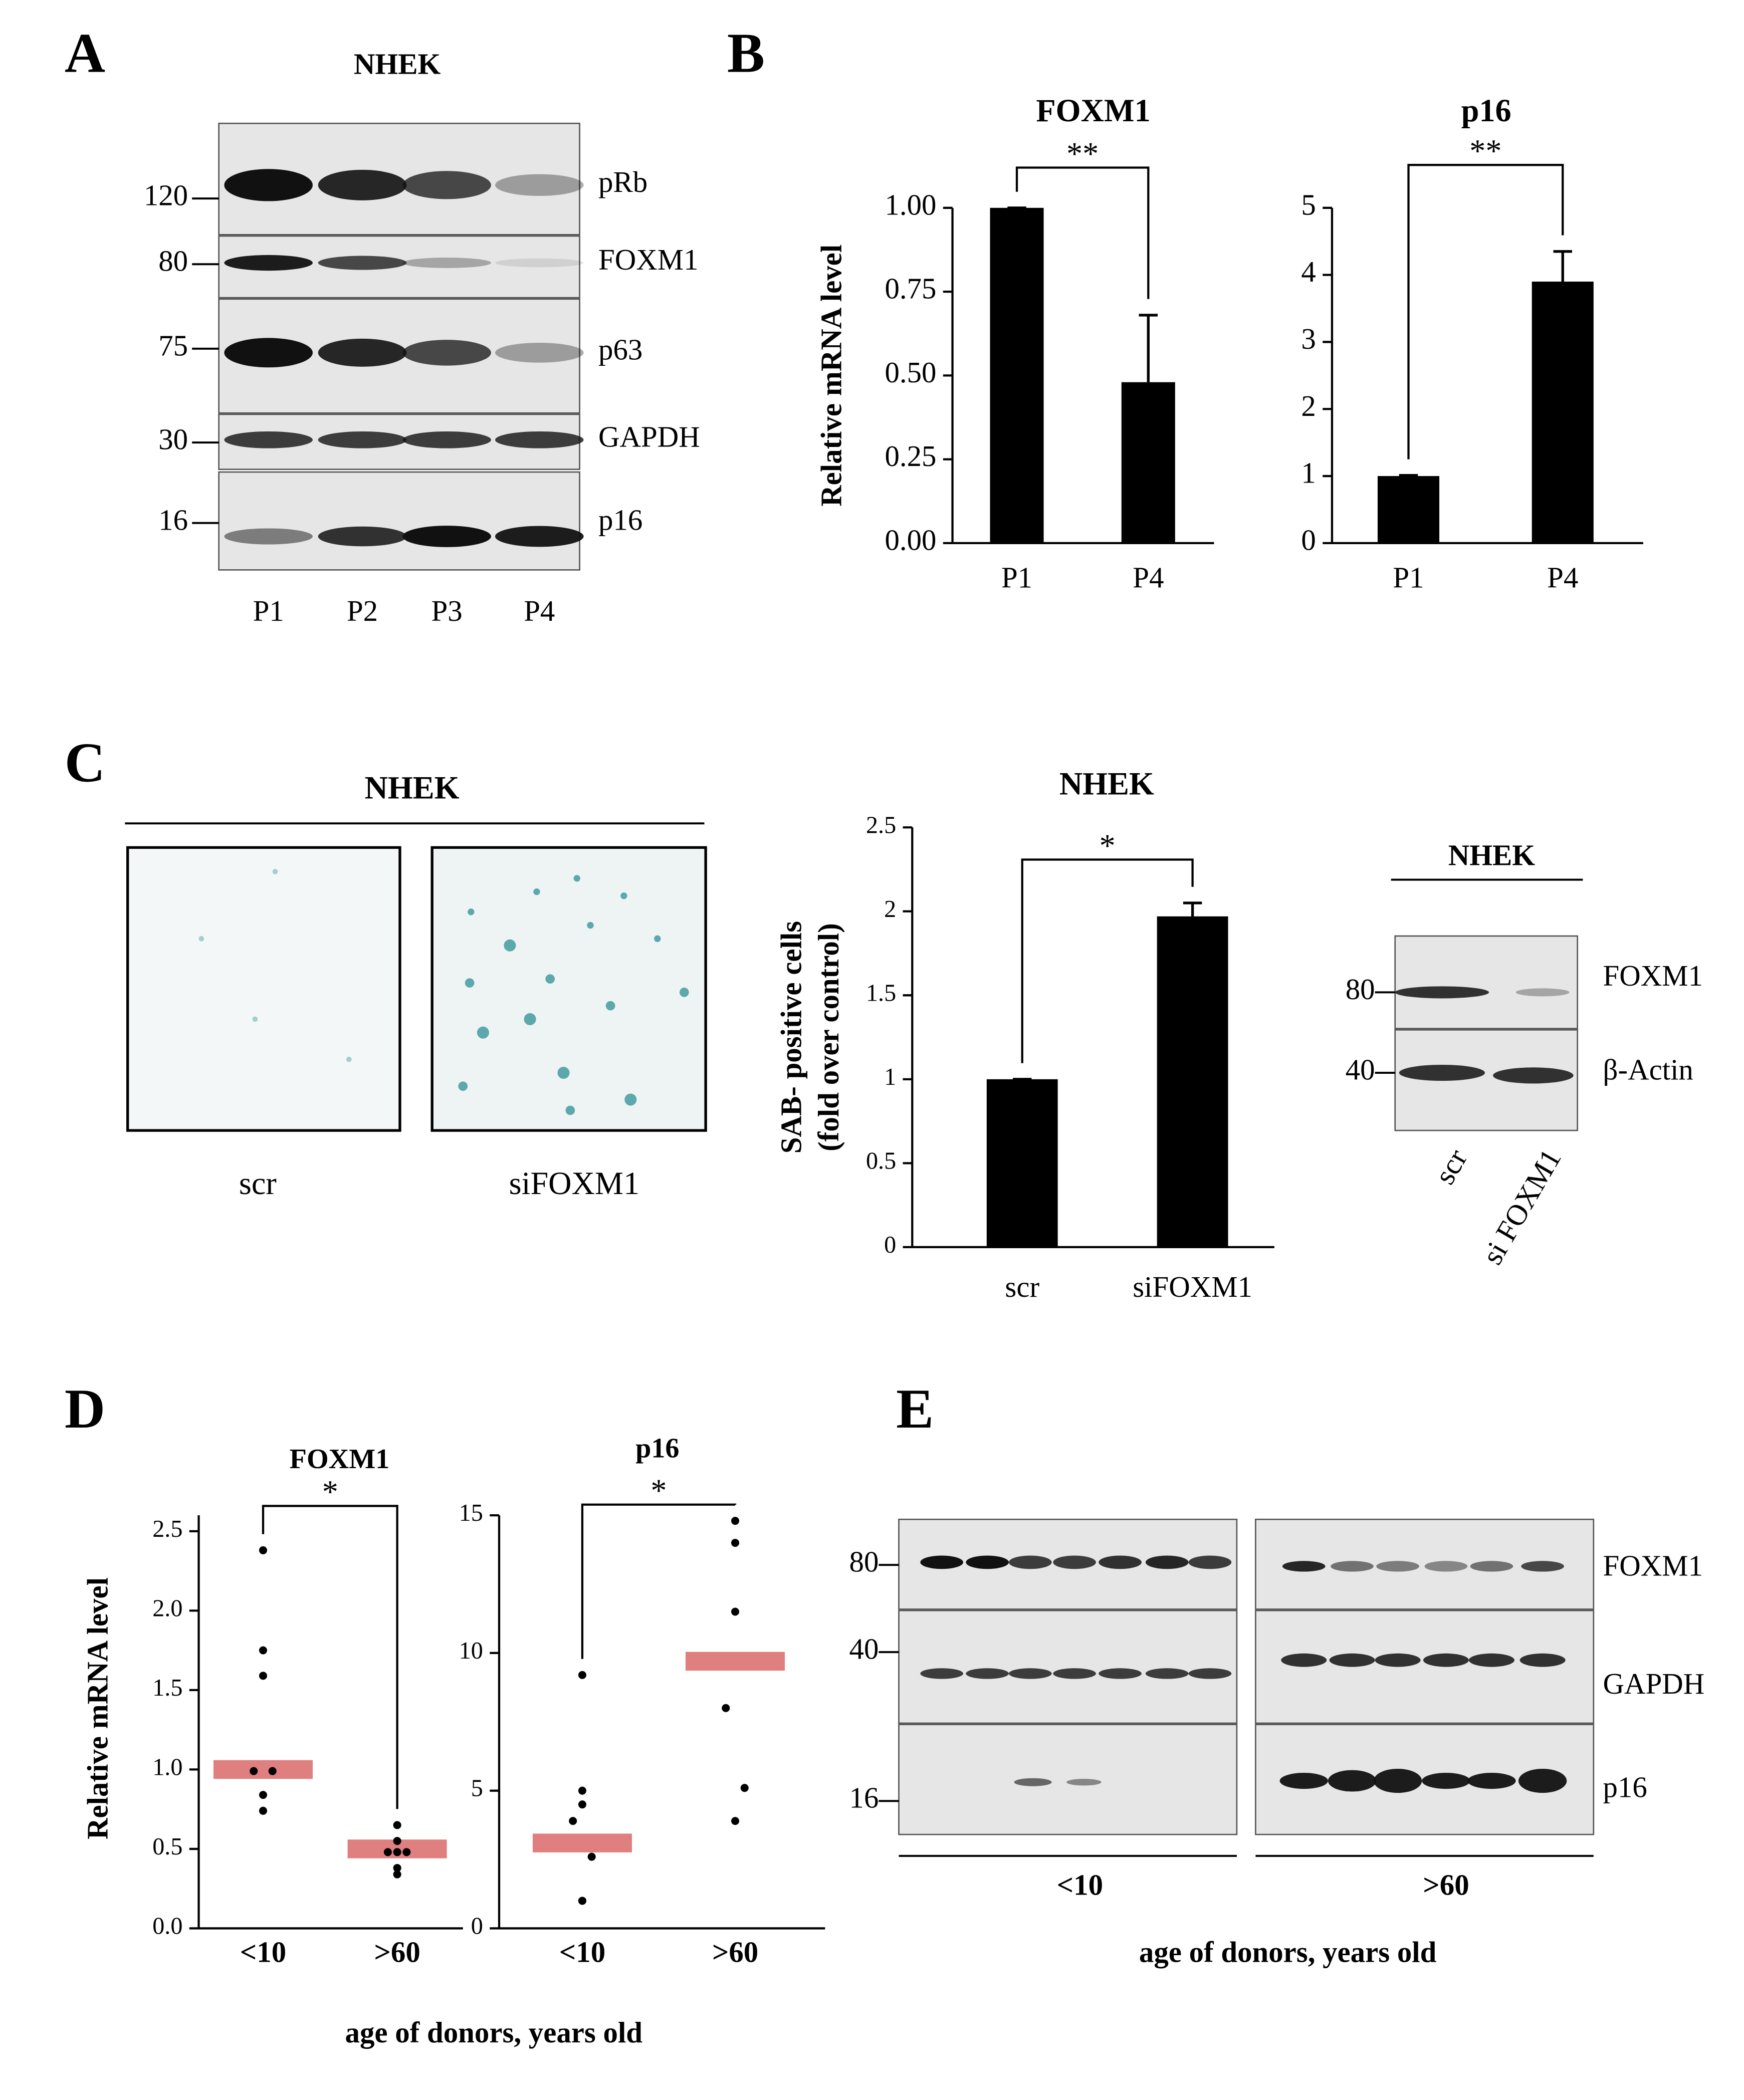  What do you see at coordinates (890, 1245) in the screenshot?
I see `y-tick-label: 0` at bounding box center [890, 1245].